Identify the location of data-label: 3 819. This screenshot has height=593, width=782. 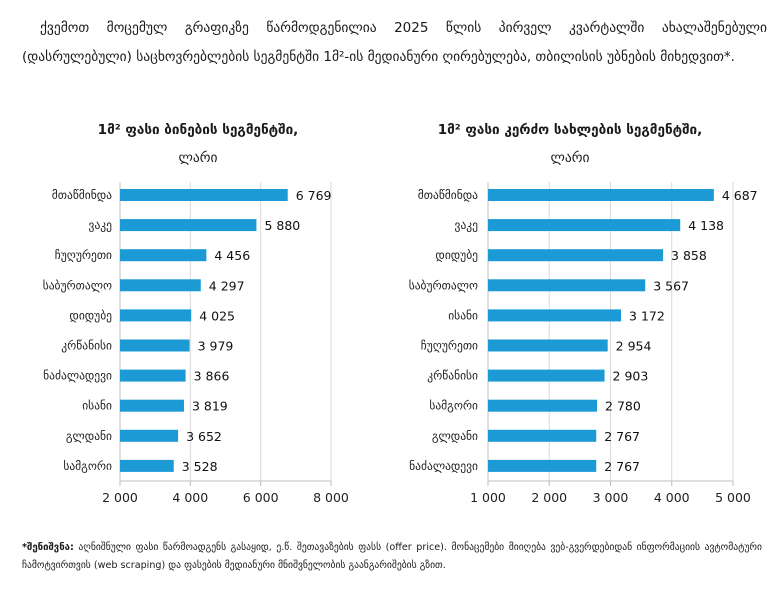
(210, 406).